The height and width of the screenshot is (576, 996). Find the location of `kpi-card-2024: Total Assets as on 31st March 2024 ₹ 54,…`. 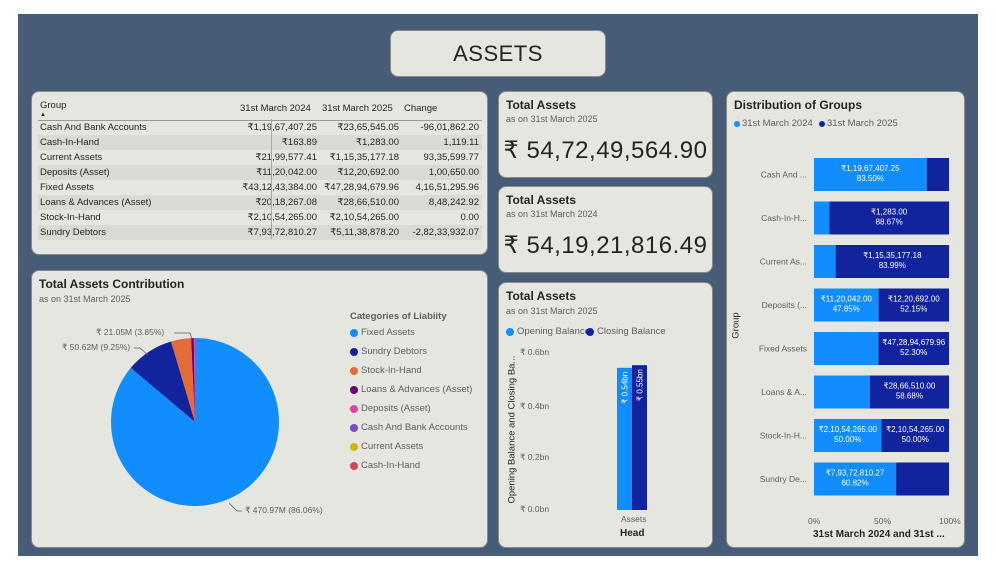

kpi-card-2024: Total Assets as on 31st March 2024 ₹ 54,… is located at coordinates (605, 229).